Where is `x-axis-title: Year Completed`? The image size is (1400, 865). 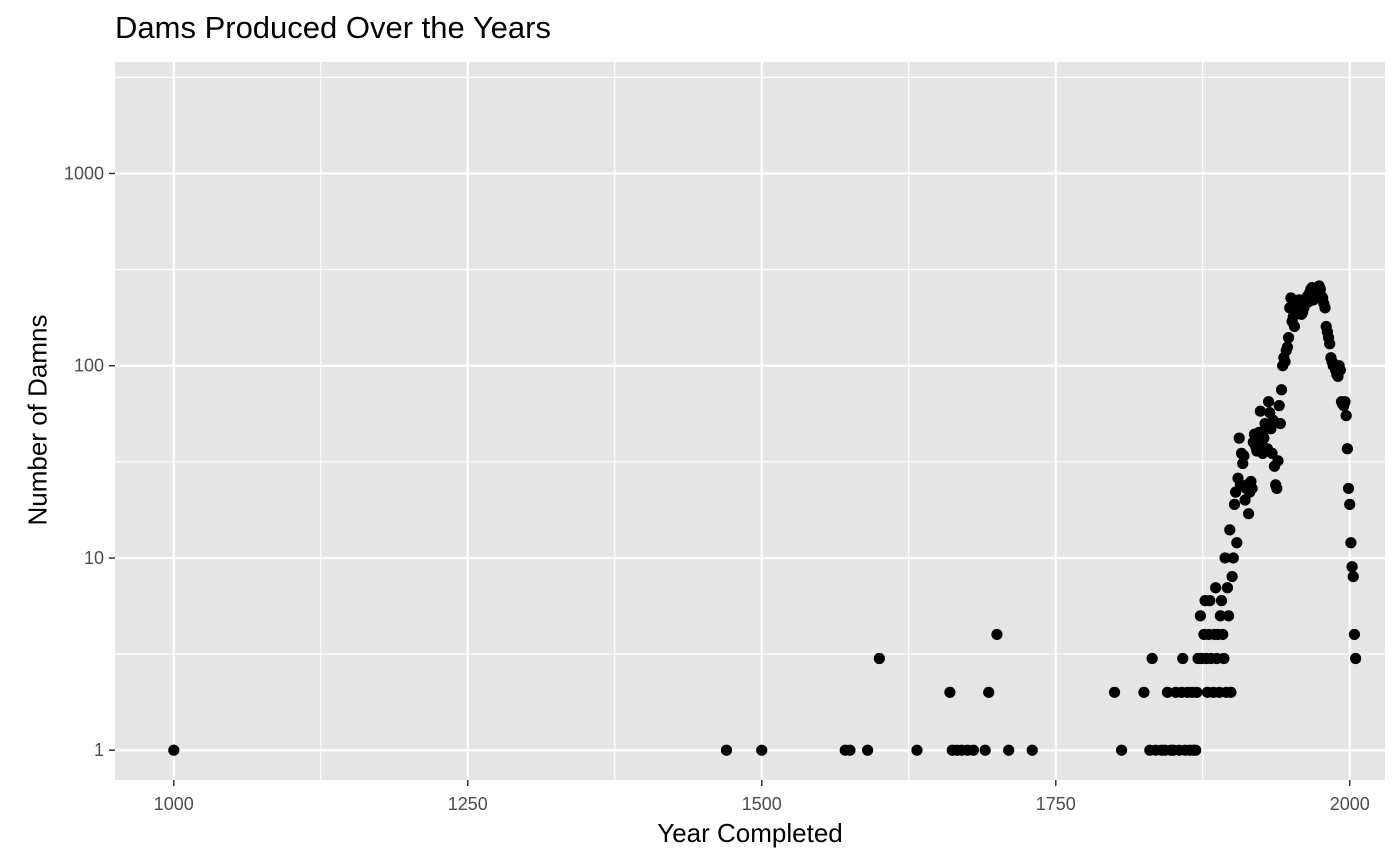 x-axis-title: Year Completed is located at coordinates (750, 833).